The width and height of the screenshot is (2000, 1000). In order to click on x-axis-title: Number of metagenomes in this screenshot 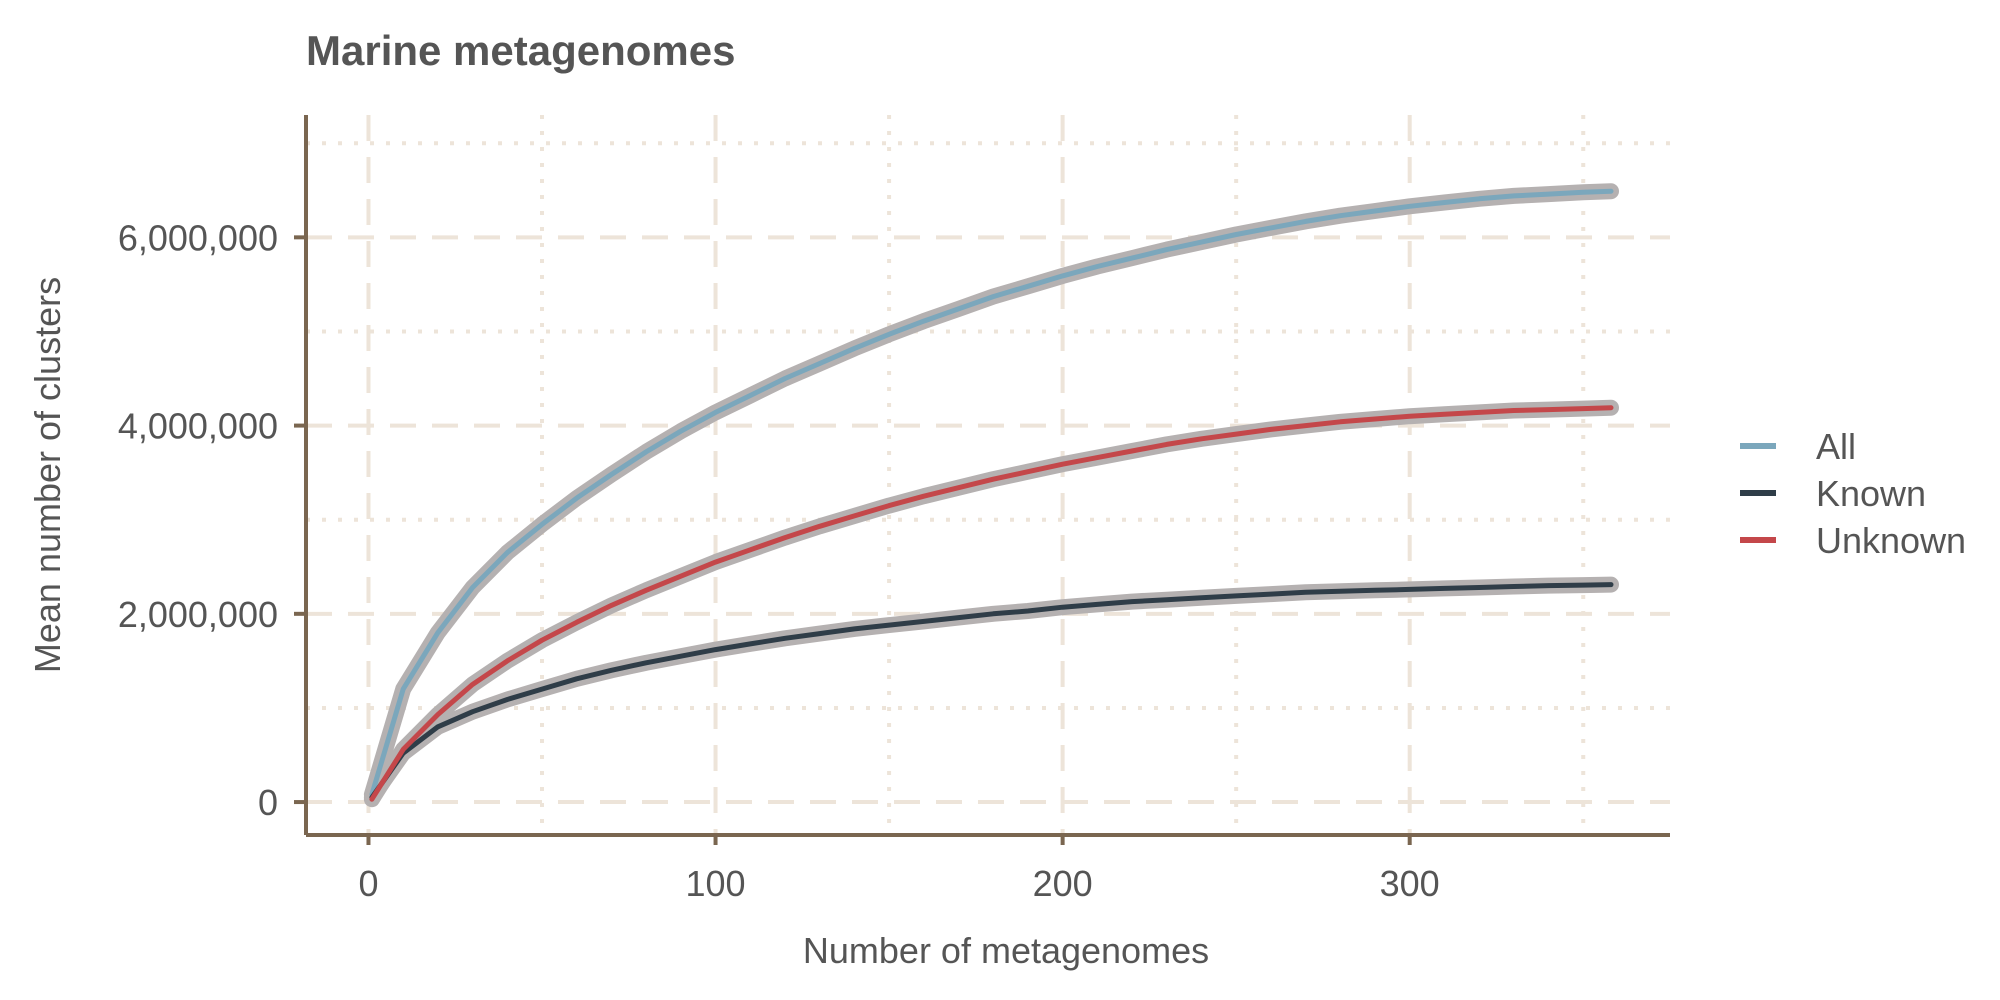, I will do `click(1006, 950)`.